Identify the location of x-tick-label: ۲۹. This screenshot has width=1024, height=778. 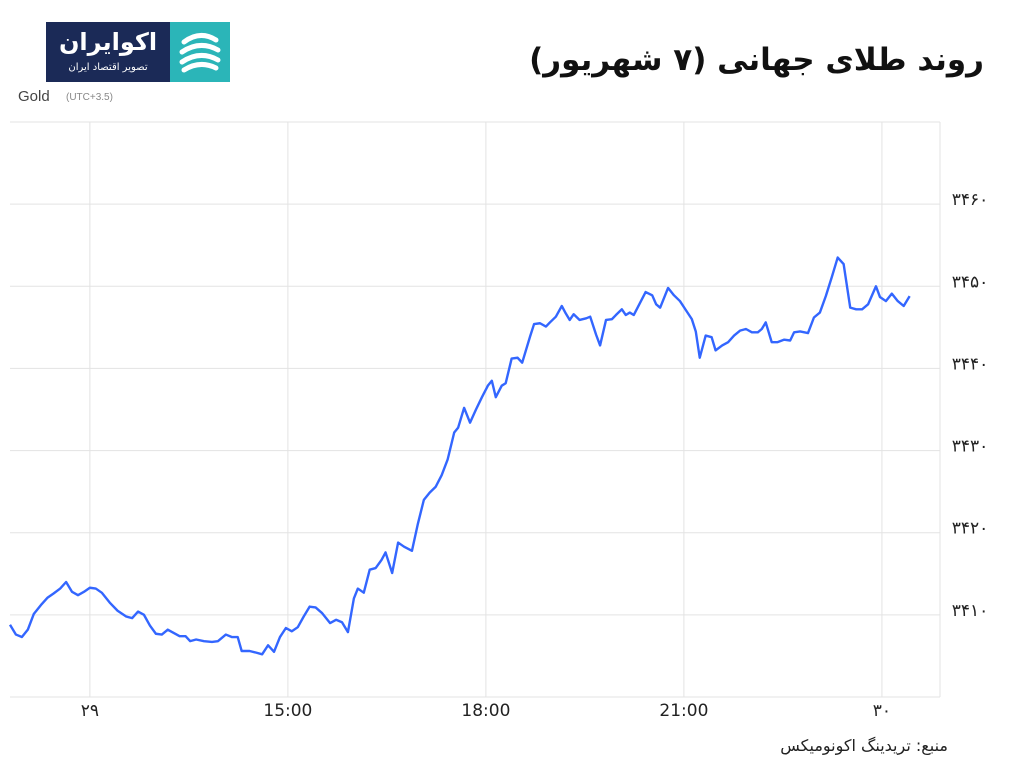
(90, 711).